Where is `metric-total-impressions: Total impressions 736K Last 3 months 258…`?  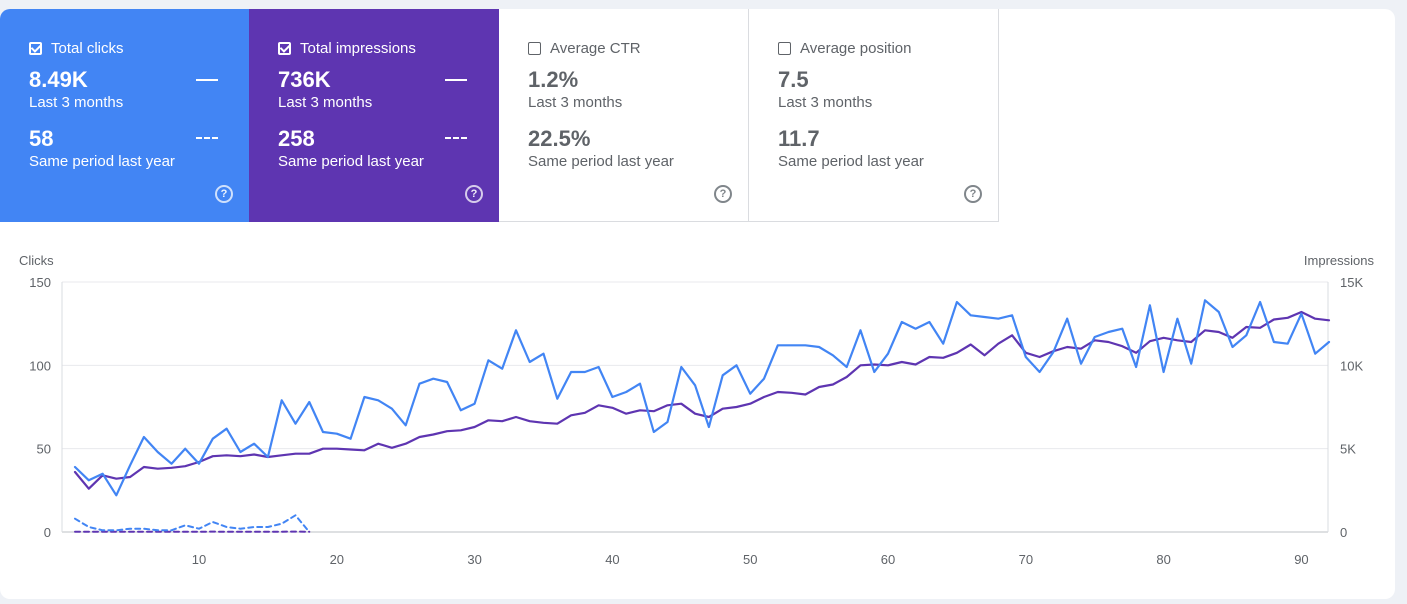 metric-total-impressions: Total impressions 736K Last 3 months 258… is located at coordinates (374, 115).